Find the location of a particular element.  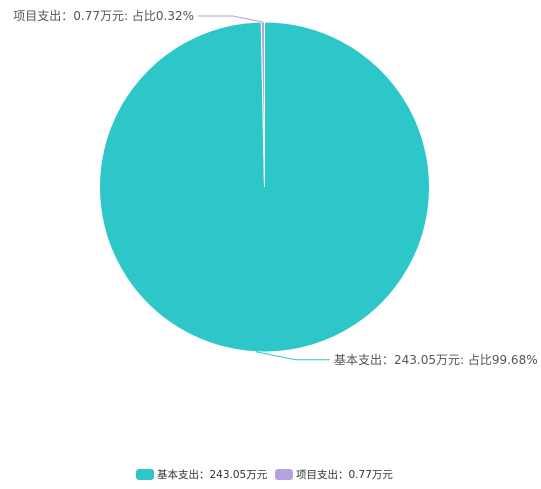

callout-line-basic is located at coordinates (292, 356).